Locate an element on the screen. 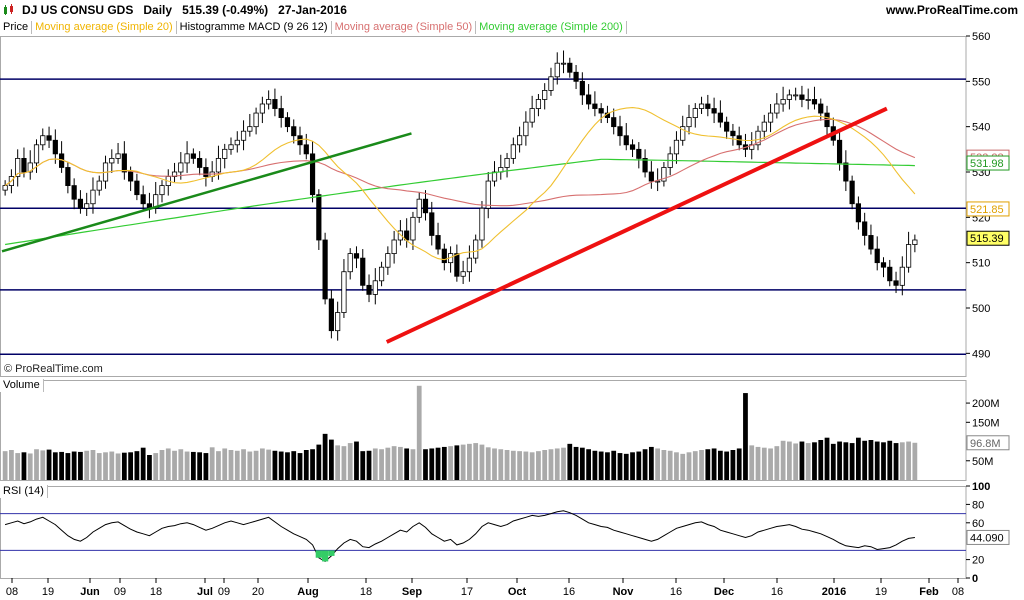  x-tick-label: Oct is located at coordinates (517, 592).